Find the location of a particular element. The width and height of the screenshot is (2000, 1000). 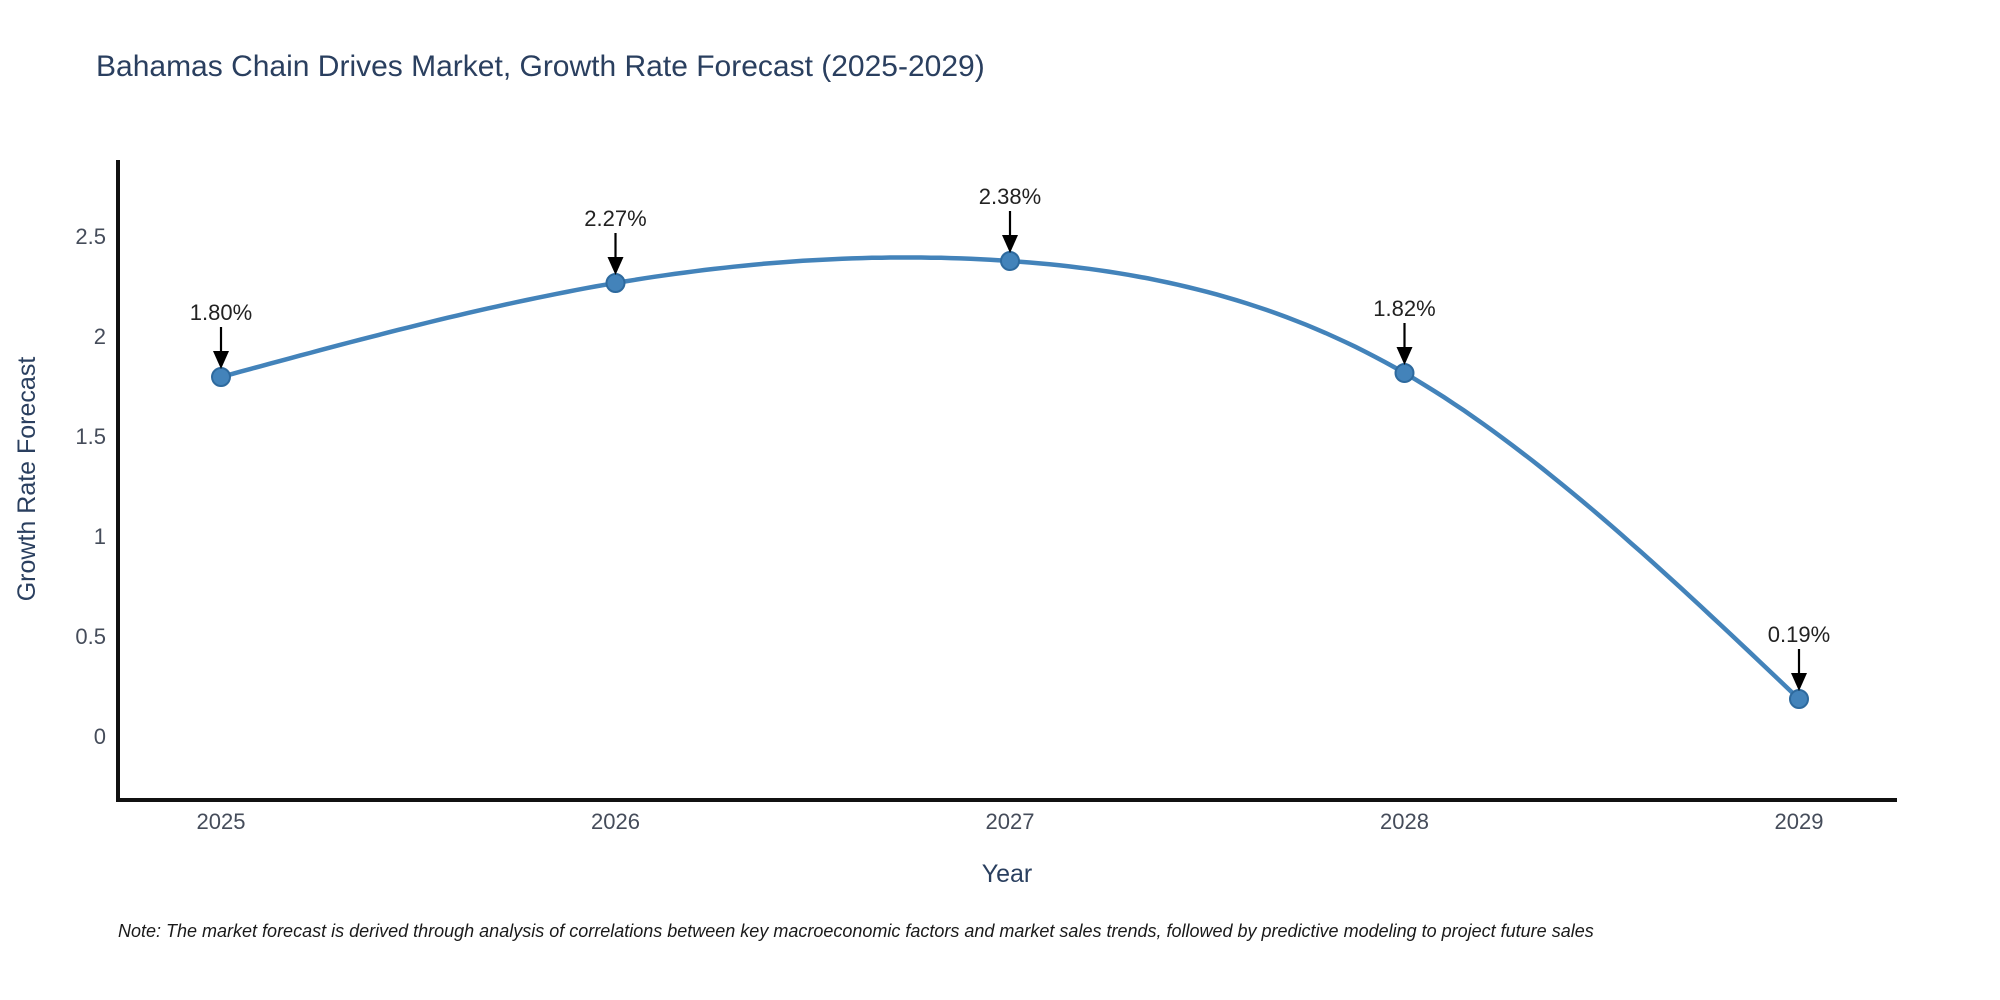

y-tick-label: 1.5 is located at coordinates (90, 436).